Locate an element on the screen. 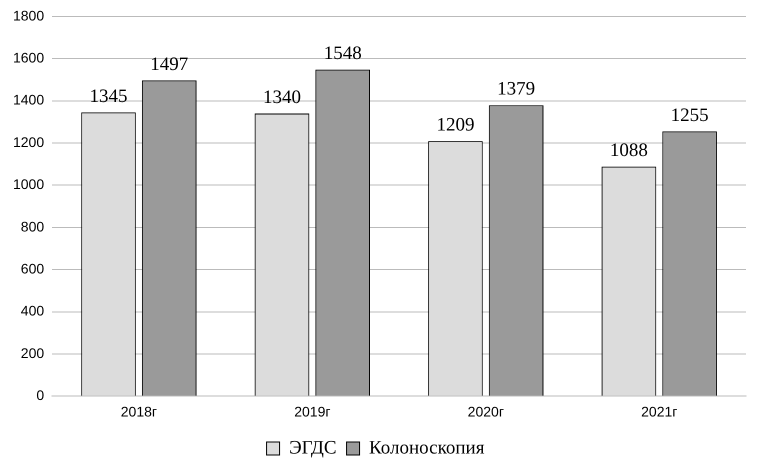  y-tick-label: 600 is located at coordinates (32, 268).